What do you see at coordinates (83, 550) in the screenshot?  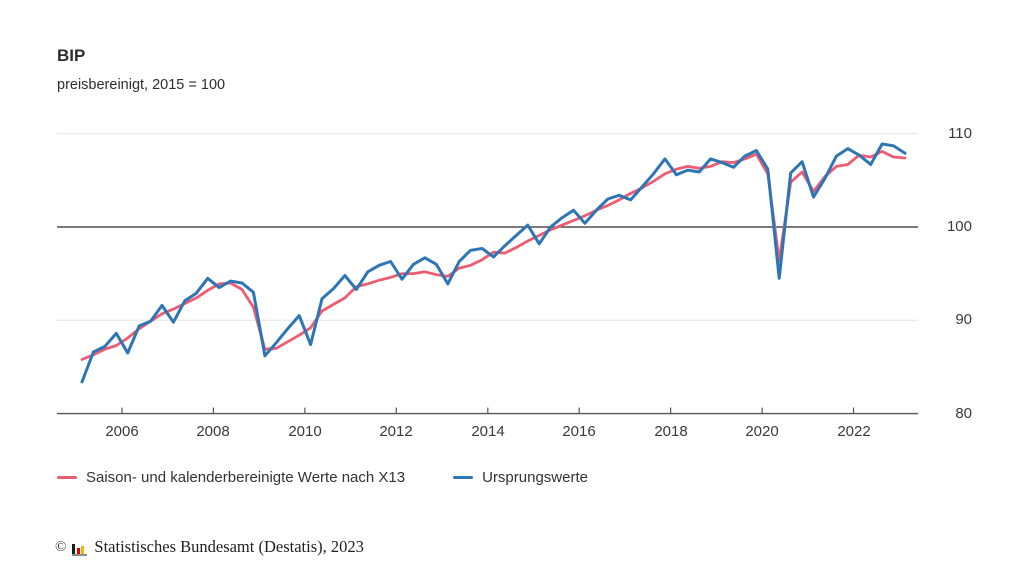 I see `logo-bar-gold` at bounding box center [83, 550].